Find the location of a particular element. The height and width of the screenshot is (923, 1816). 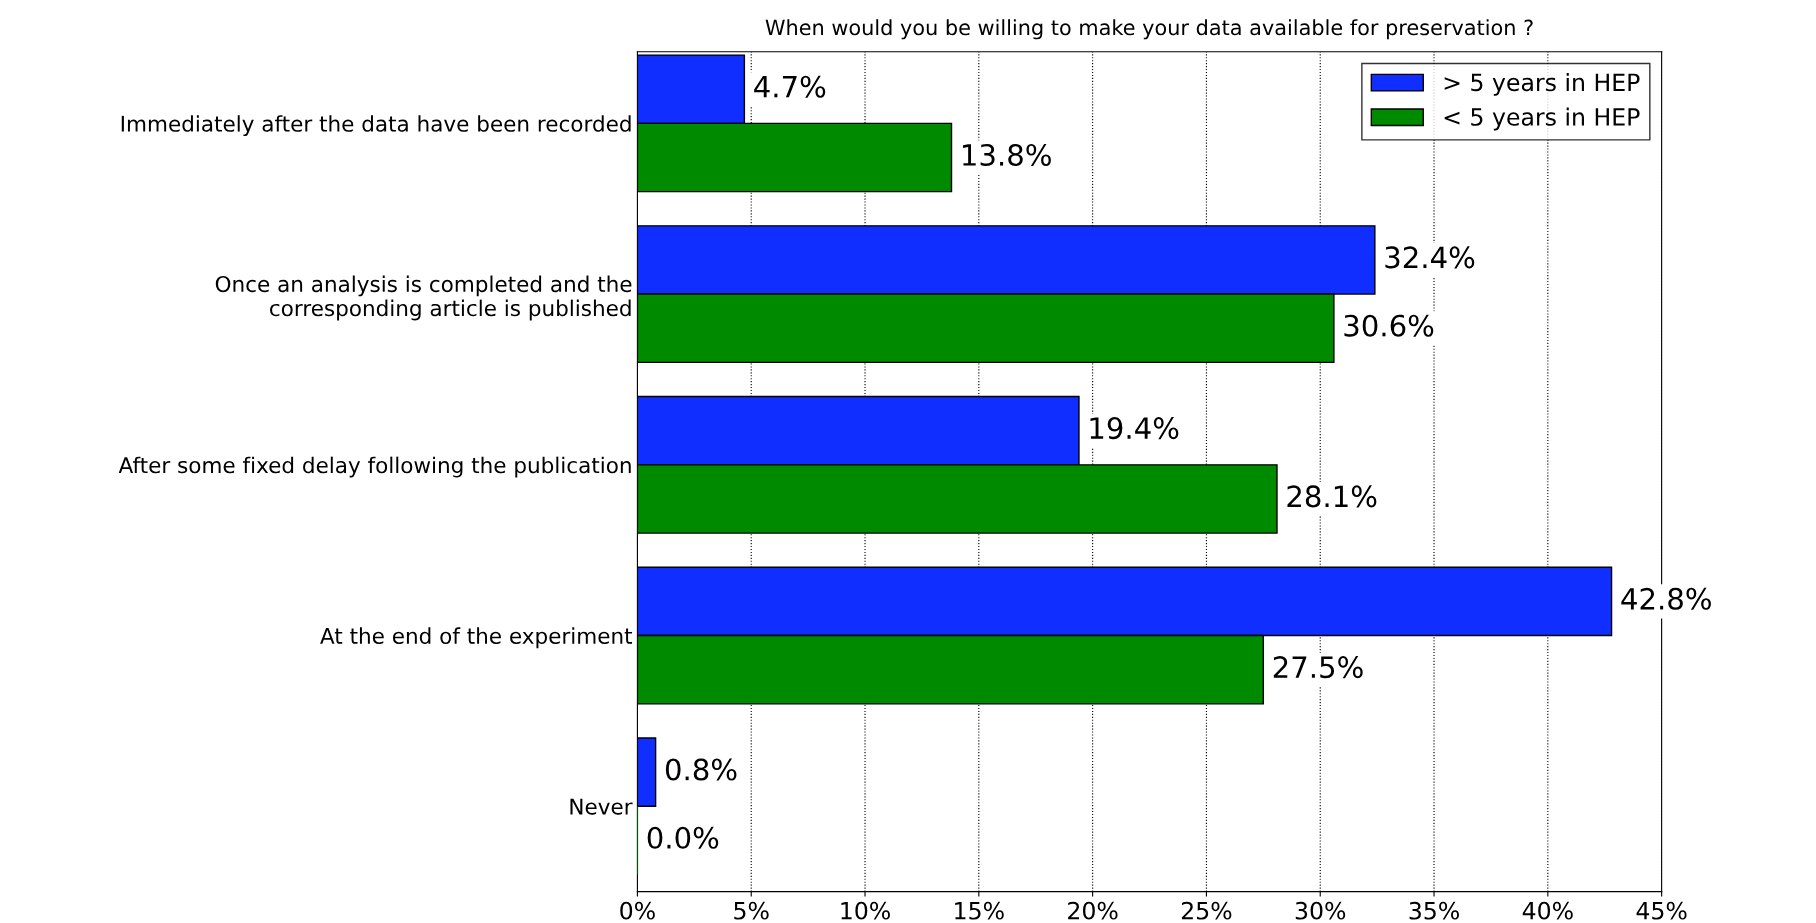

x-tick-label: 35% is located at coordinates (1434, 910).